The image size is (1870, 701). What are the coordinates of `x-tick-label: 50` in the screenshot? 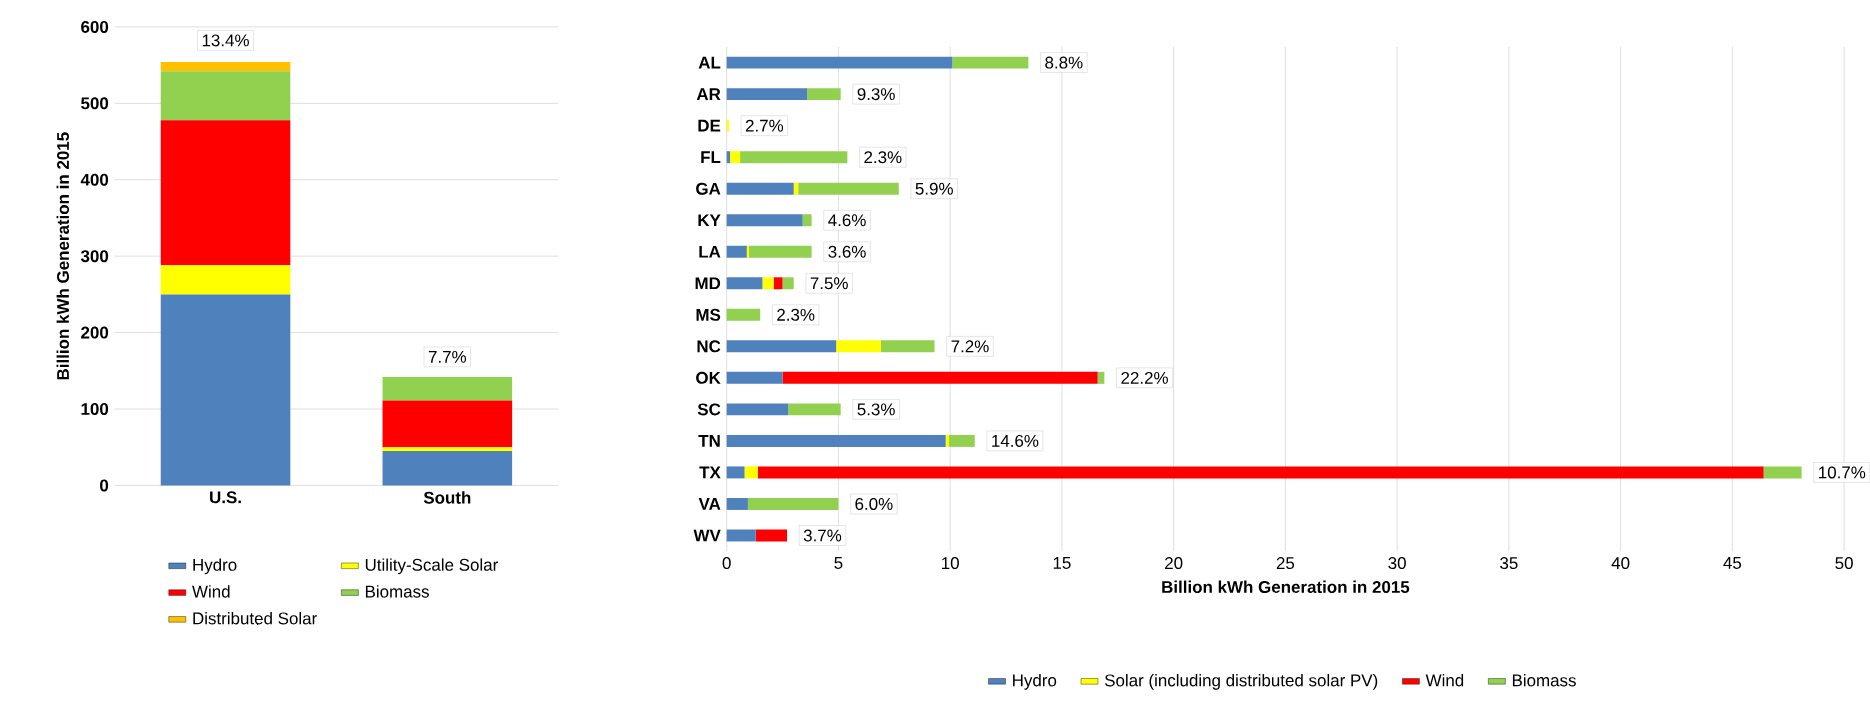 It's located at (1844, 563).